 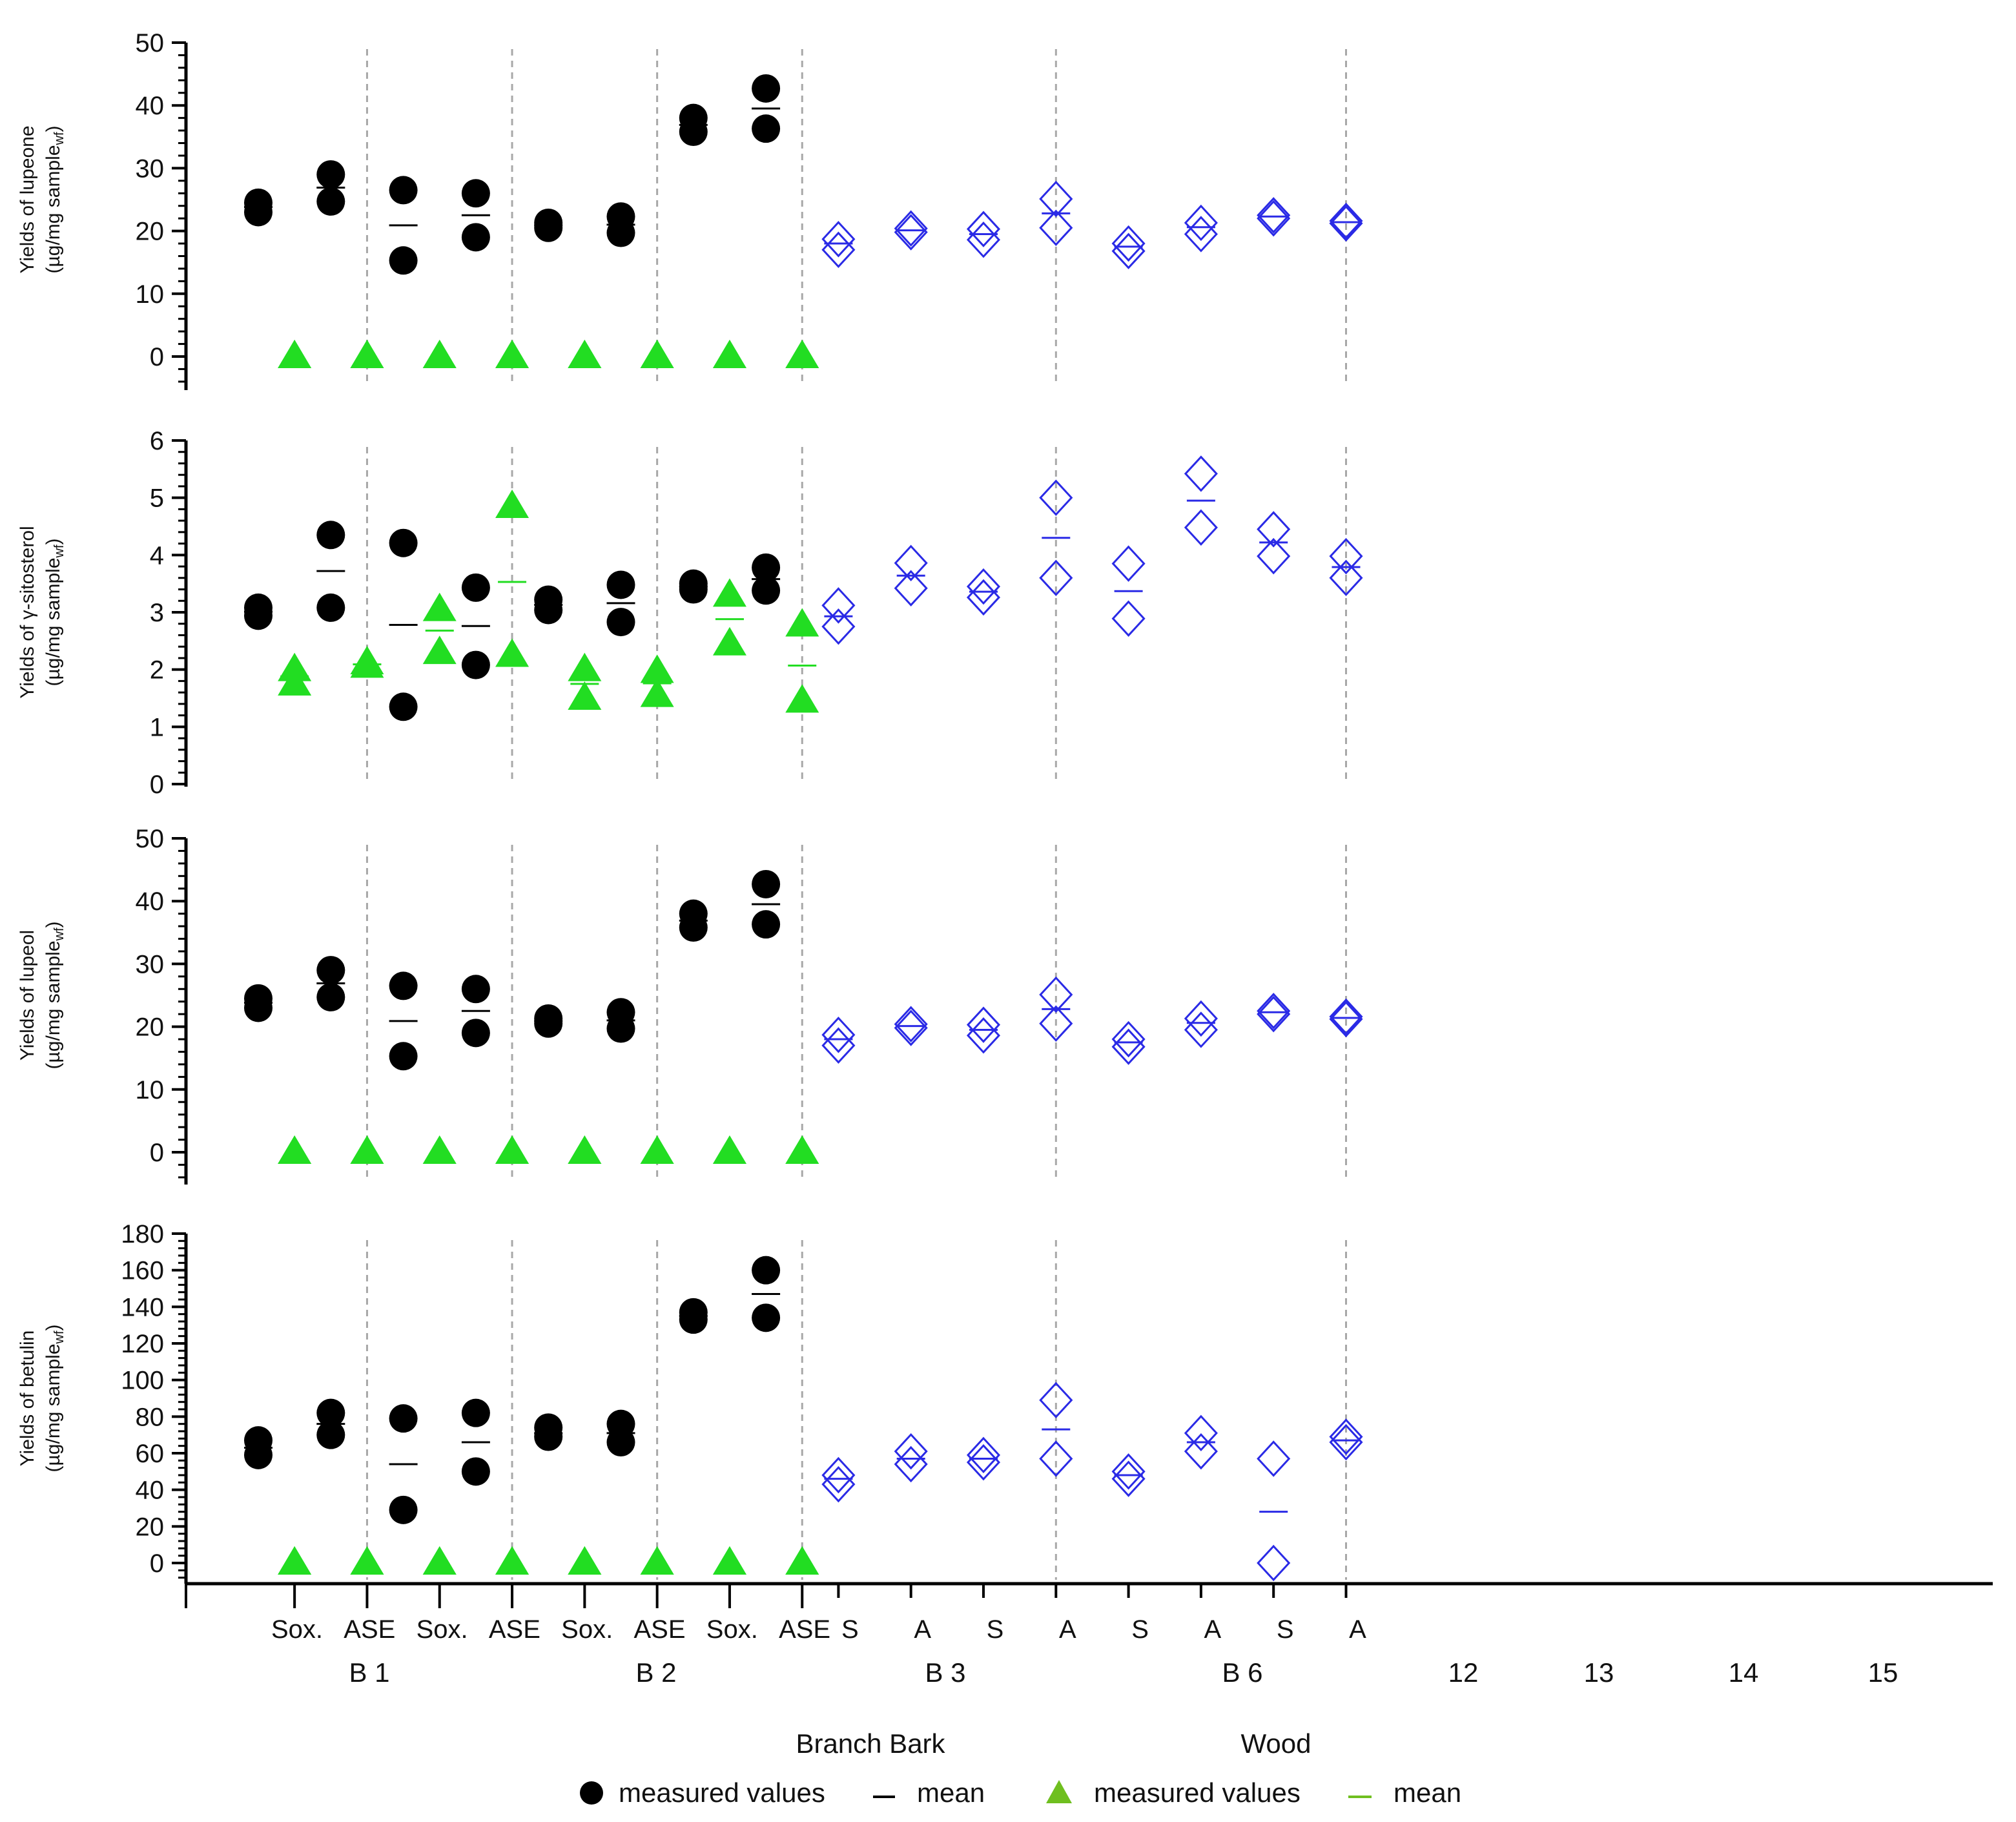 What do you see at coordinates (150, 1417) in the screenshot?
I see `y-tick-label: 80` at bounding box center [150, 1417].